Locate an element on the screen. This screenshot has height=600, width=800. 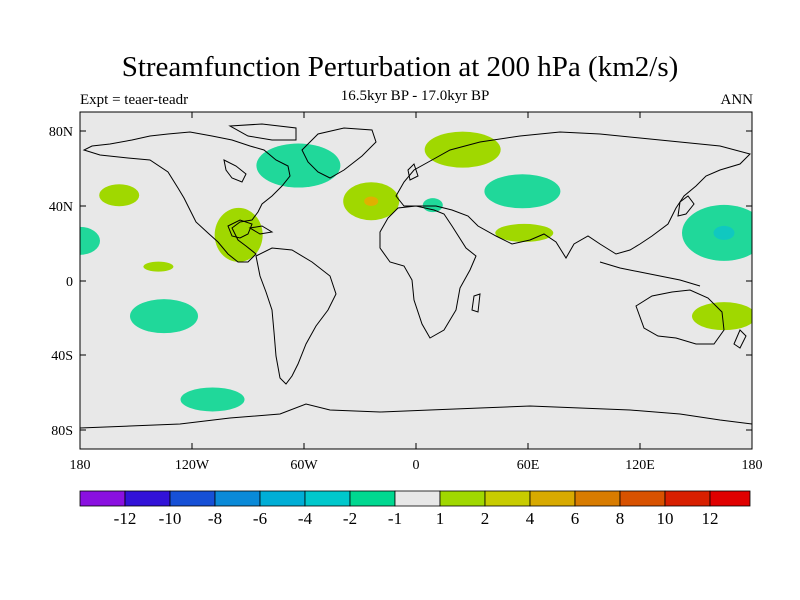
colorbar is located at coordinates (415, 498).